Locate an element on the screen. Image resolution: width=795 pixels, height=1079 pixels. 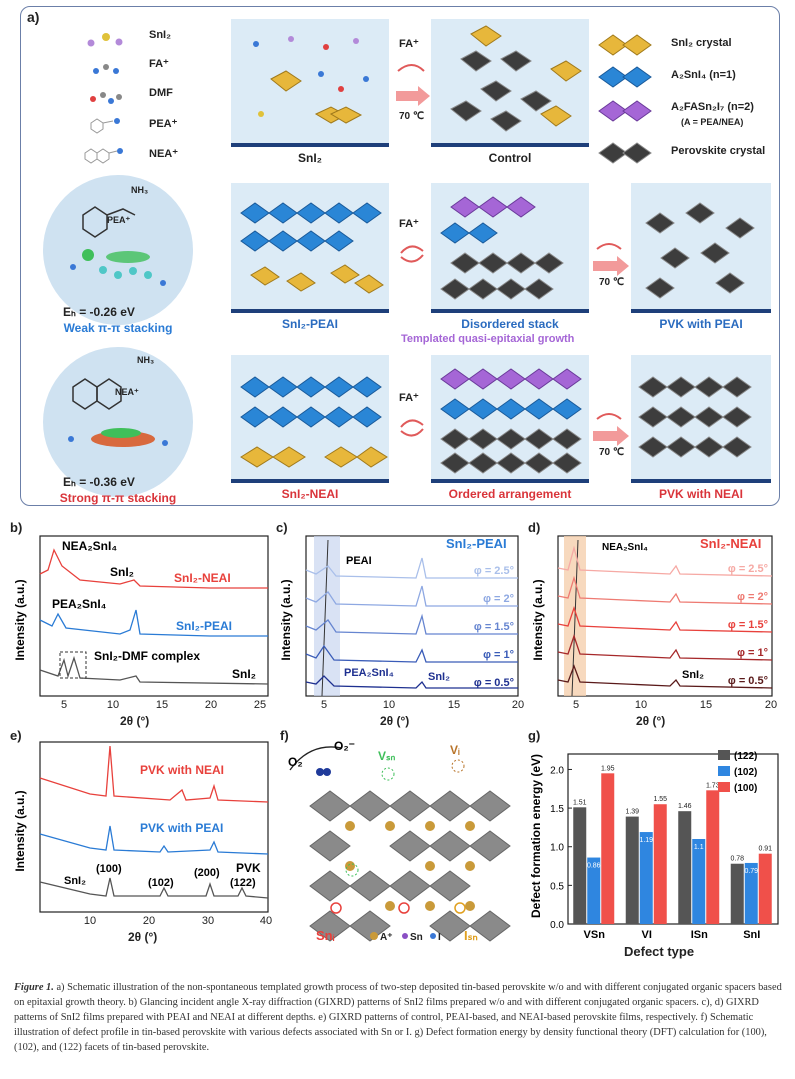
box-pvk-peai is located at coordinates (701, 248).